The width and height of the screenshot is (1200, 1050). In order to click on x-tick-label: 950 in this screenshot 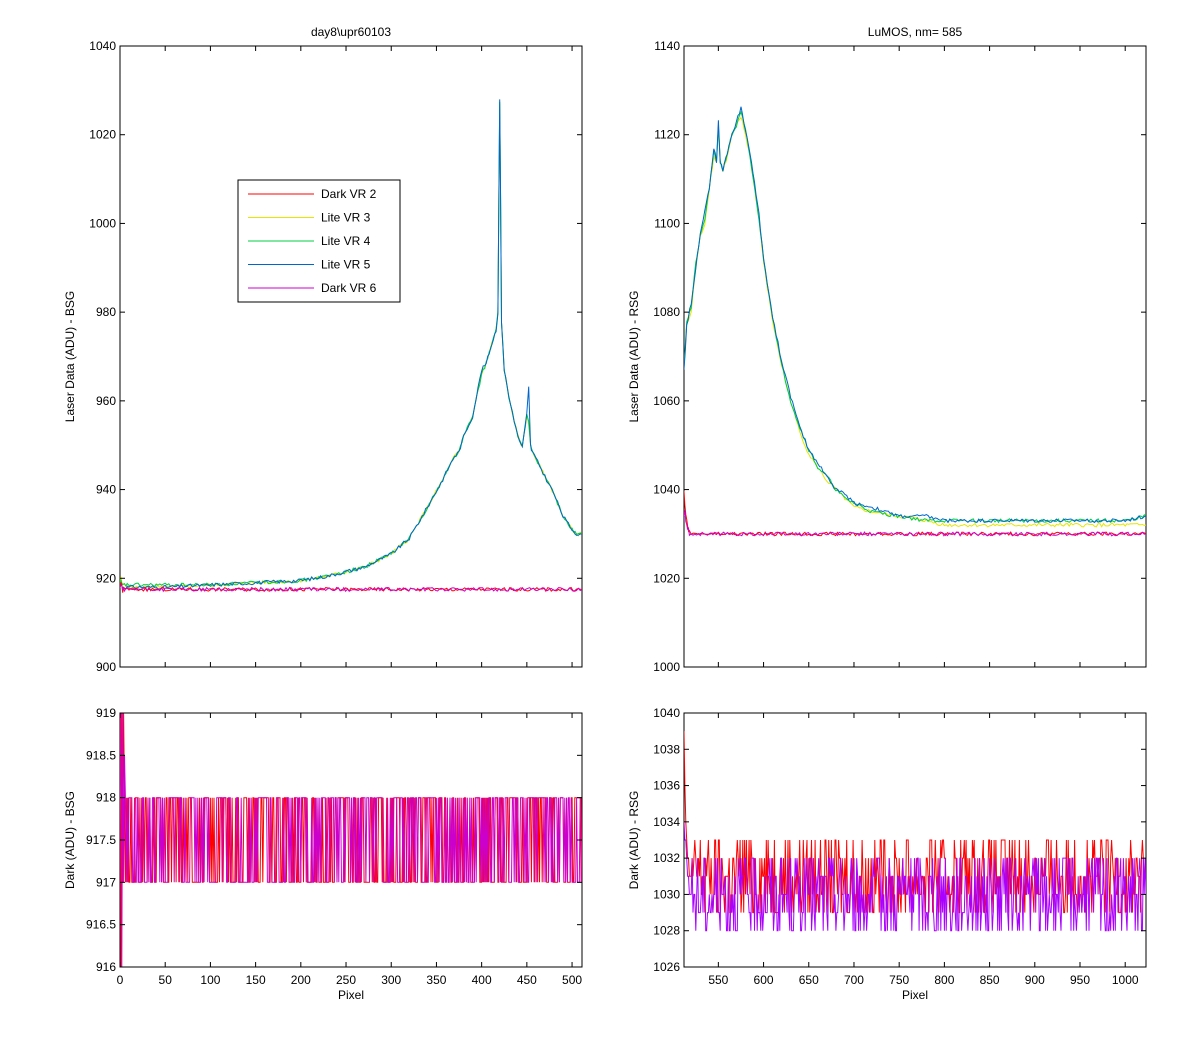, I will do `click(1080, 980)`.